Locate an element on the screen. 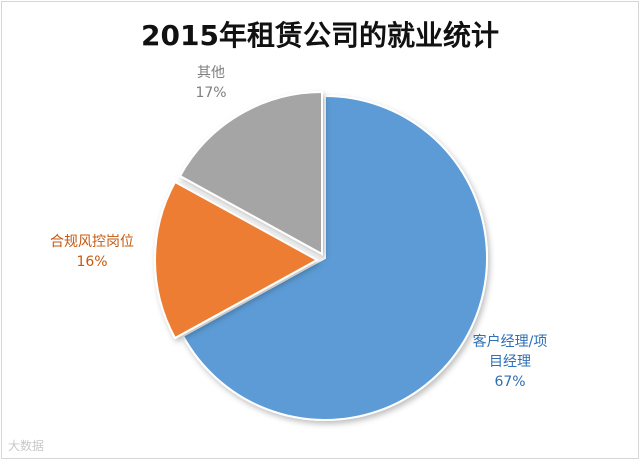 The width and height of the screenshot is (640, 460). slice-name-0: 客户经理/项 is located at coordinates (510, 341).